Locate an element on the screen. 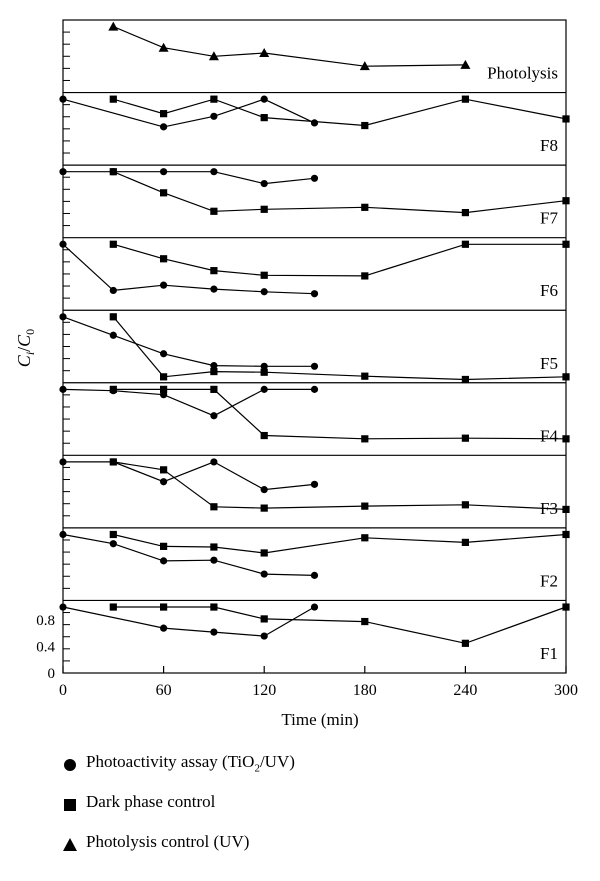 This screenshot has height=881, width=600. y-tick-label: 0.8 is located at coordinates (45, 621).